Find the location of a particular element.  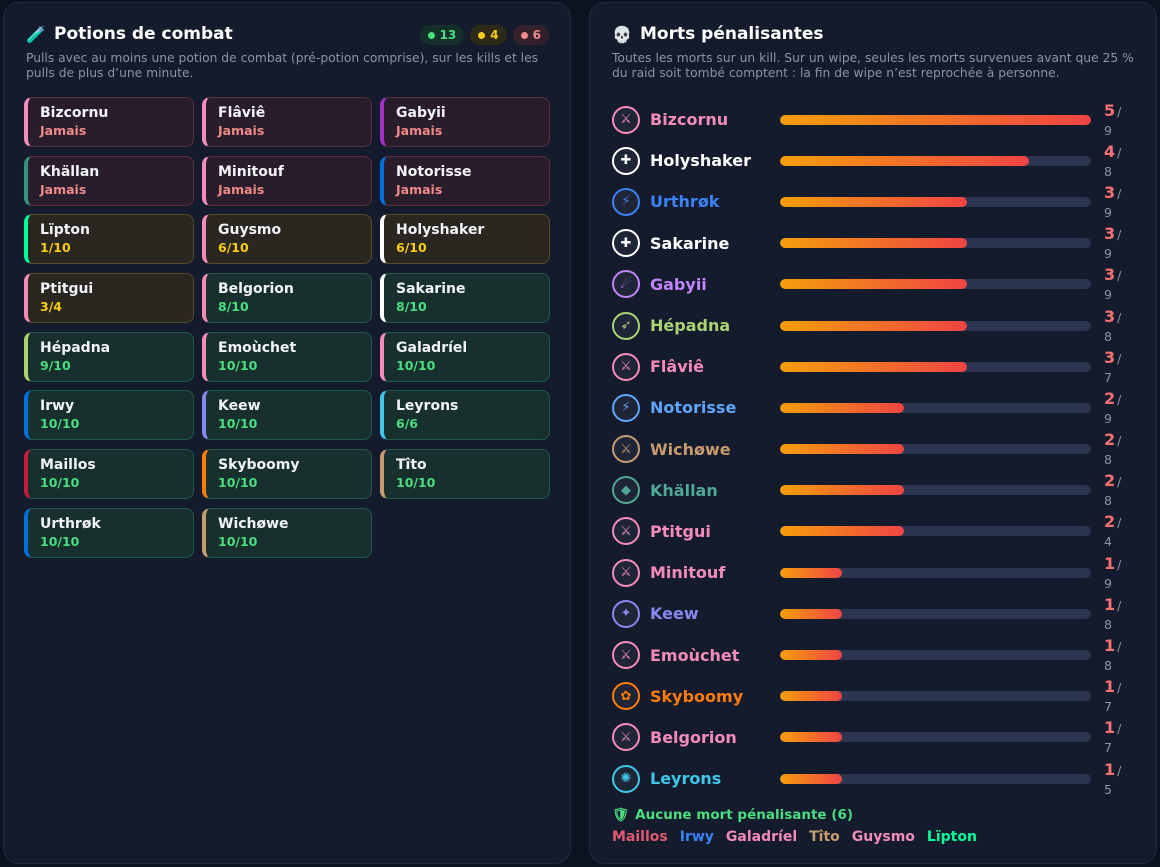

death-count-value: 4 is located at coordinates (1110, 151).